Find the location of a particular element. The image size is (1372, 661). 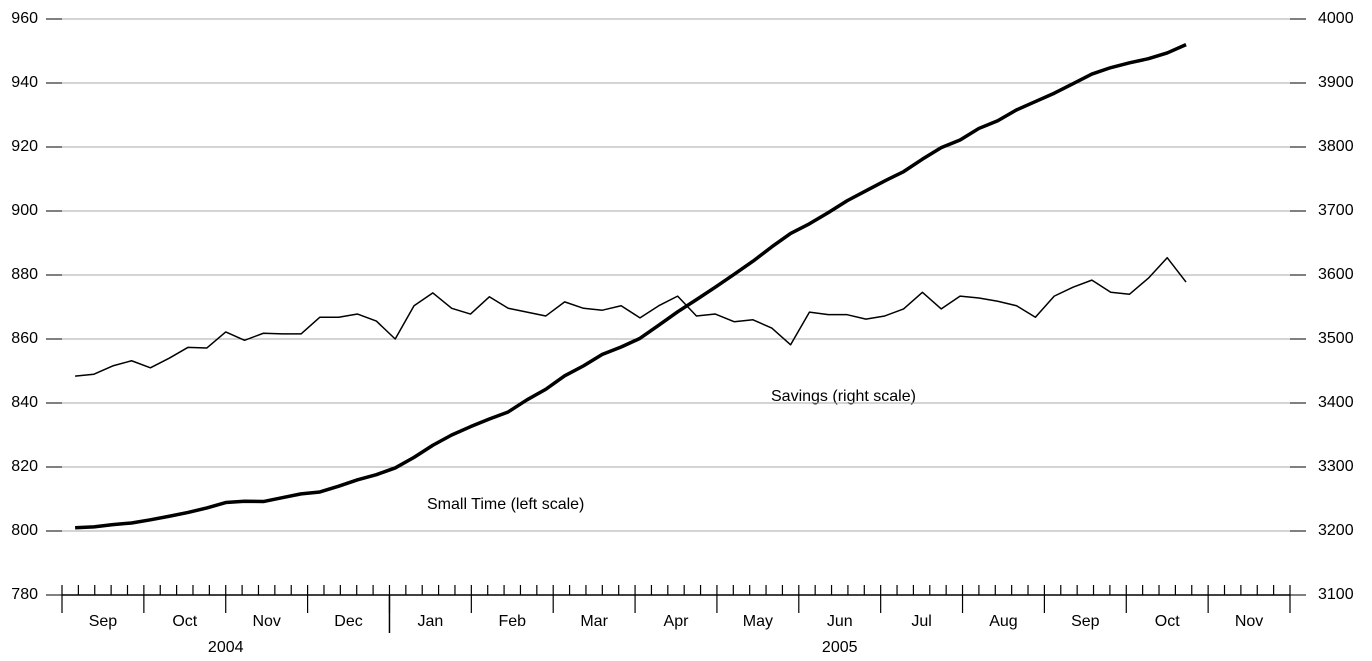

x-tick-label: Jul is located at coordinates (921, 621).